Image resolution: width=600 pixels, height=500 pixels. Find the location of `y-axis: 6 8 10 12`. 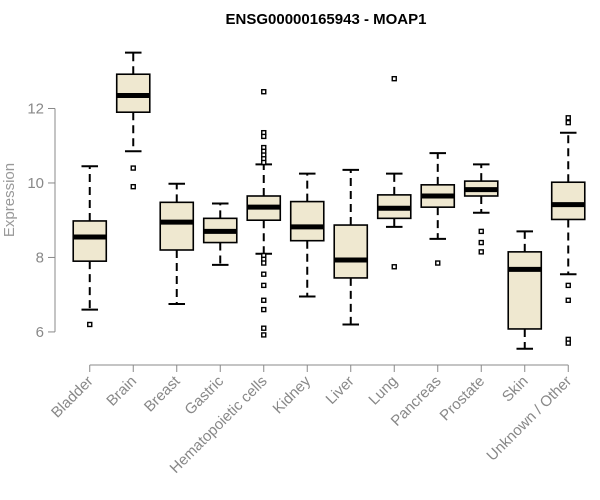

y-axis: 6 8 10 12 is located at coordinates (41, 220).